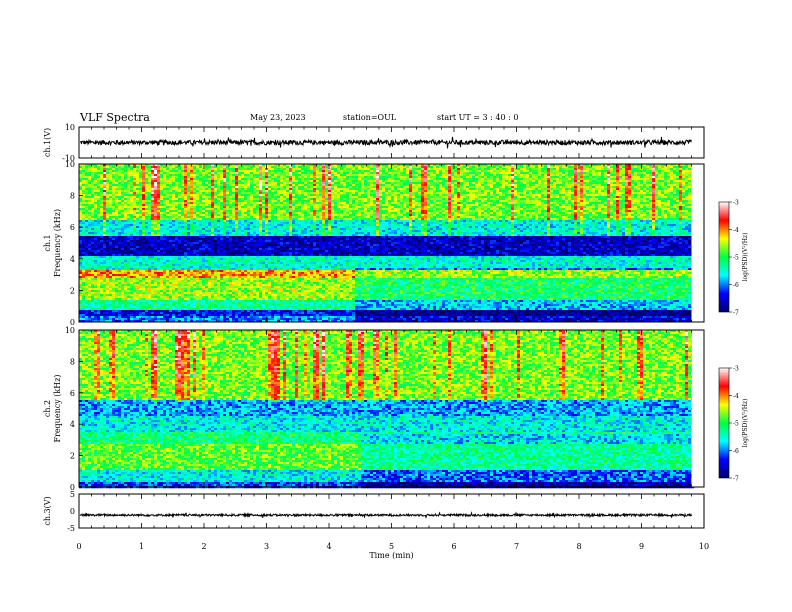  Describe the element at coordinates (203, 546) in the screenshot. I see `x-tick-label: 2` at that location.